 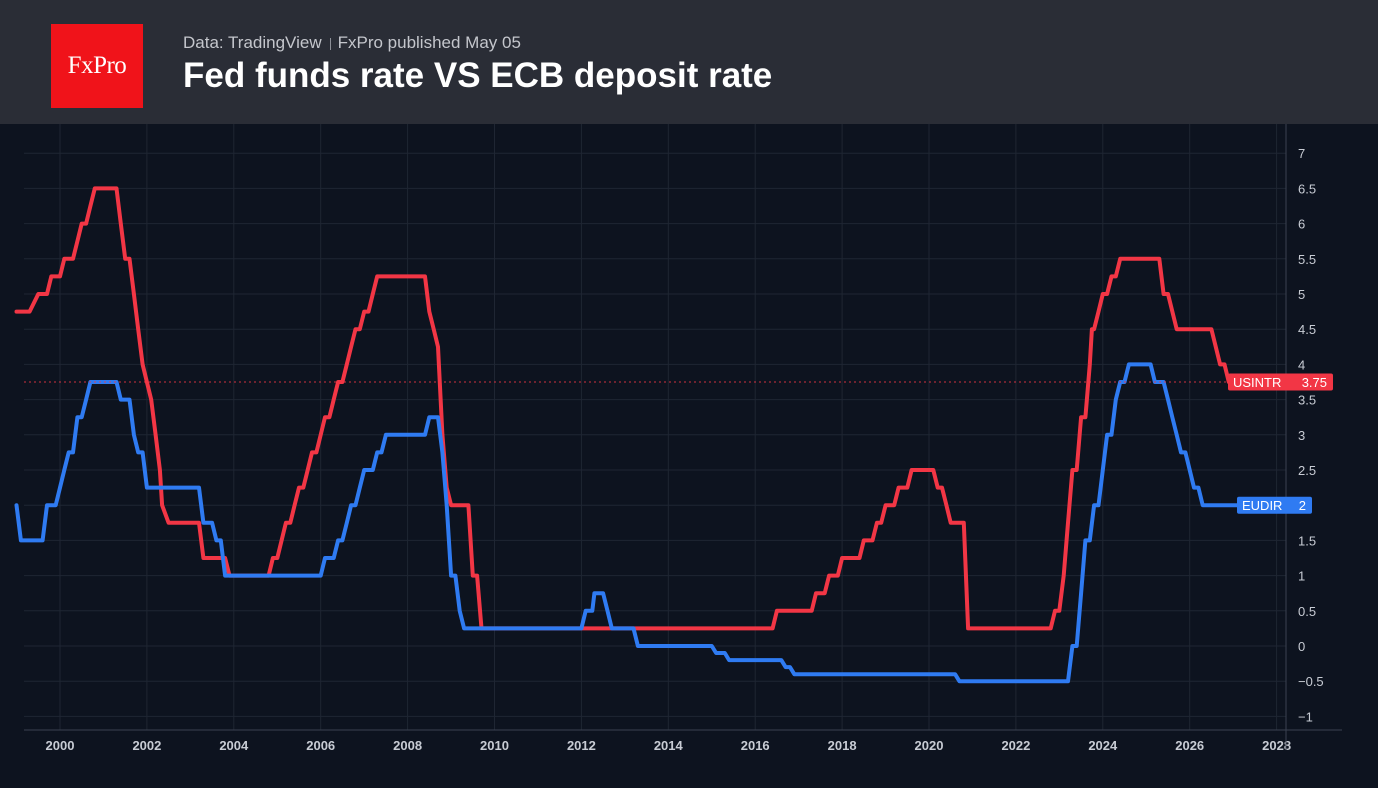 What do you see at coordinates (407, 745) in the screenshot?
I see `x-tick-label: 2008` at bounding box center [407, 745].